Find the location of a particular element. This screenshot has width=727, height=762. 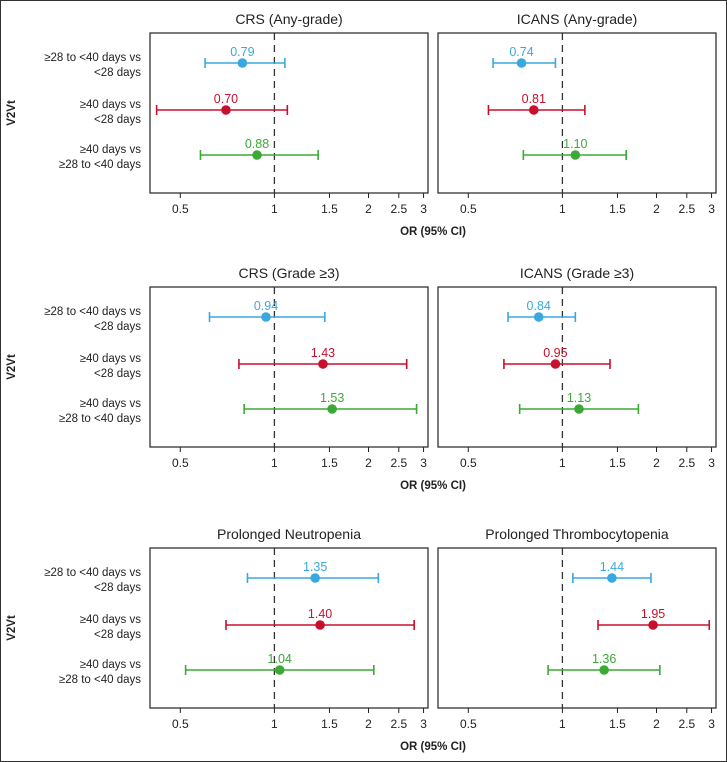

panel-2-tick-label: 1 is located at coordinates (562, 209).